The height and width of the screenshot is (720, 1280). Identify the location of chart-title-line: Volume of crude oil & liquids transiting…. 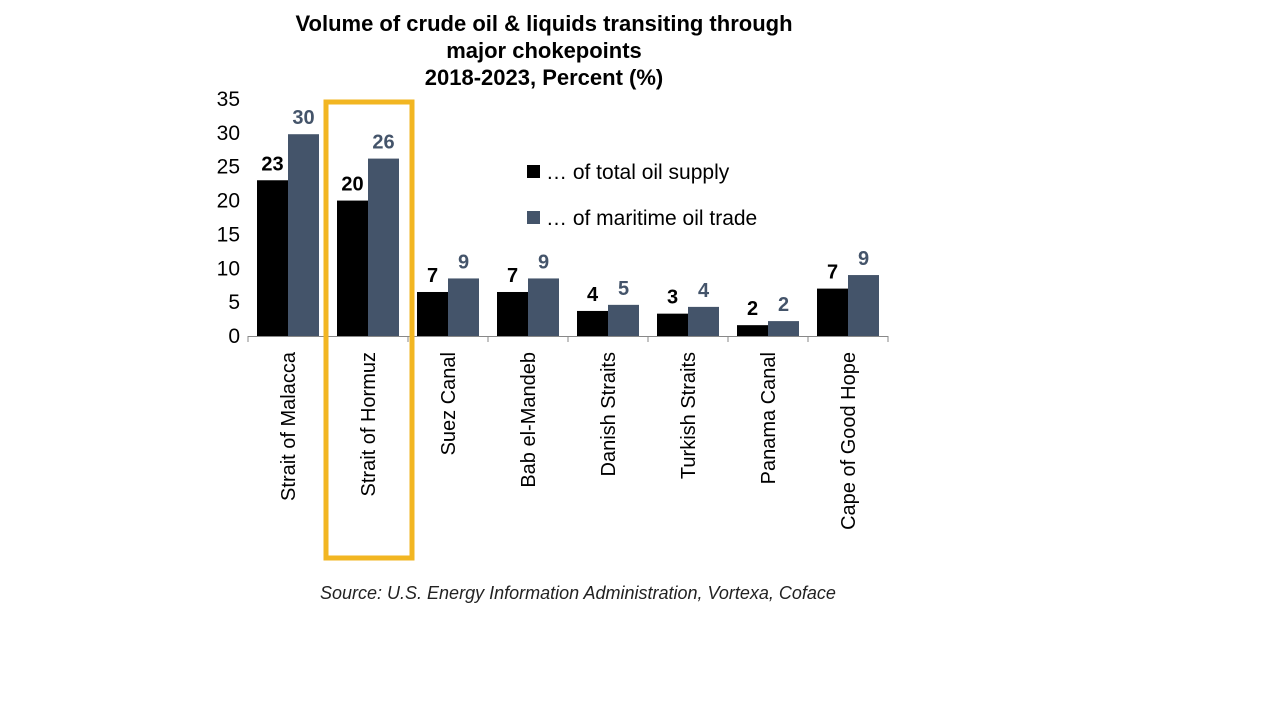
(543, 23).